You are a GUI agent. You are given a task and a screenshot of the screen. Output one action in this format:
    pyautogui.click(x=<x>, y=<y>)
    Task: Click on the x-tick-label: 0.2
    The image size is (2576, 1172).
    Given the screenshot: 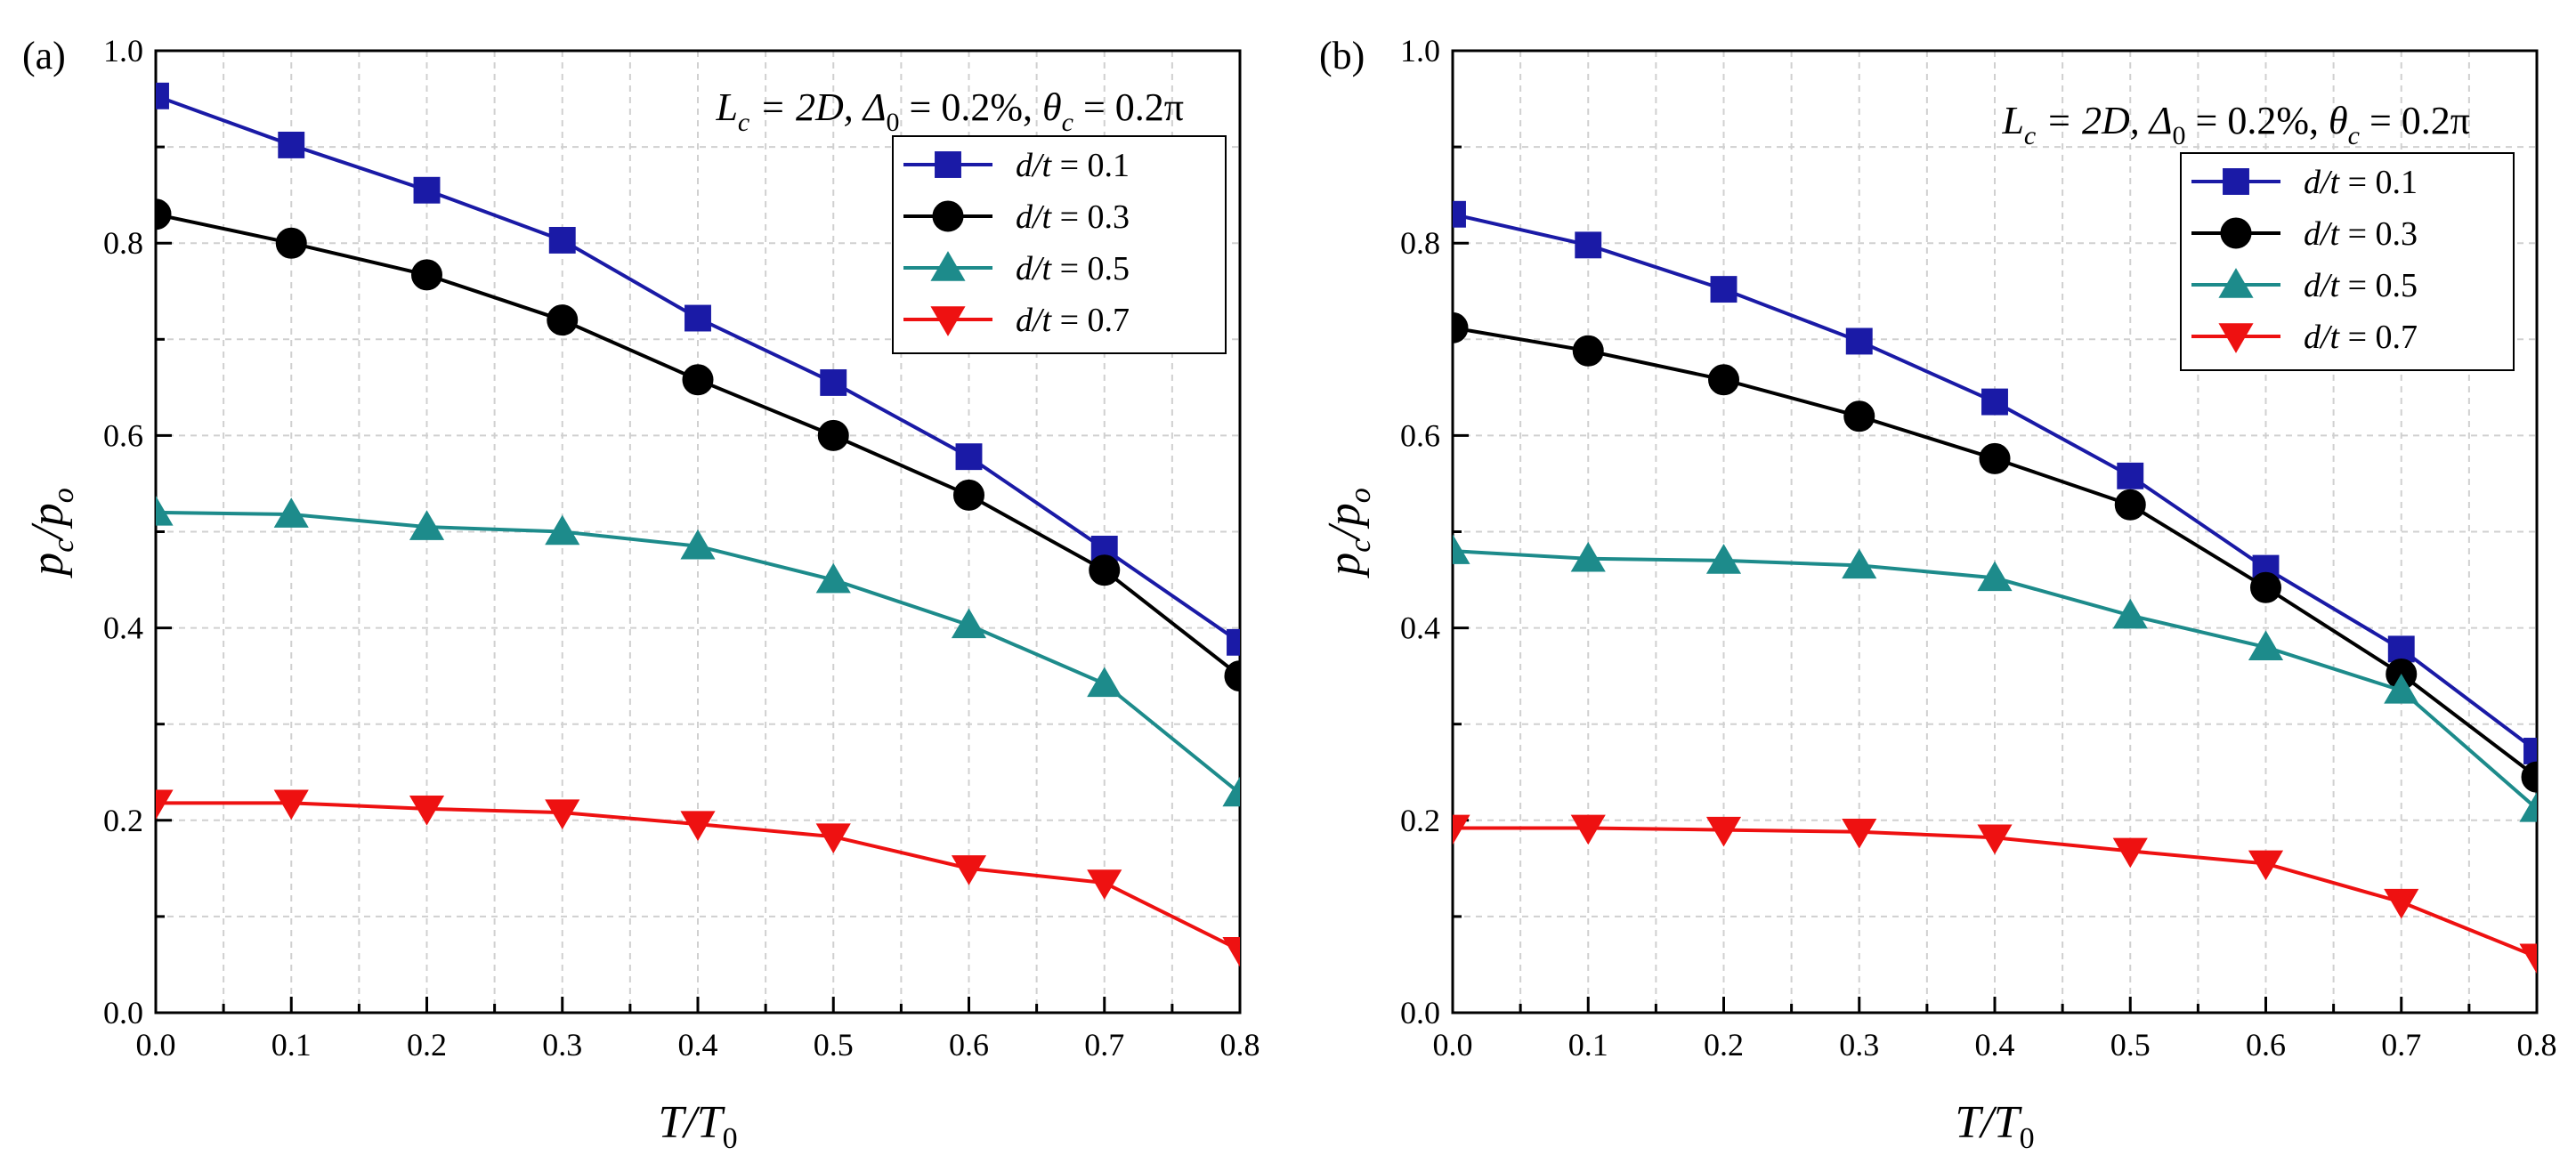 What is the action you would take?
    pyautogui.click(x=427, y=1045)
    